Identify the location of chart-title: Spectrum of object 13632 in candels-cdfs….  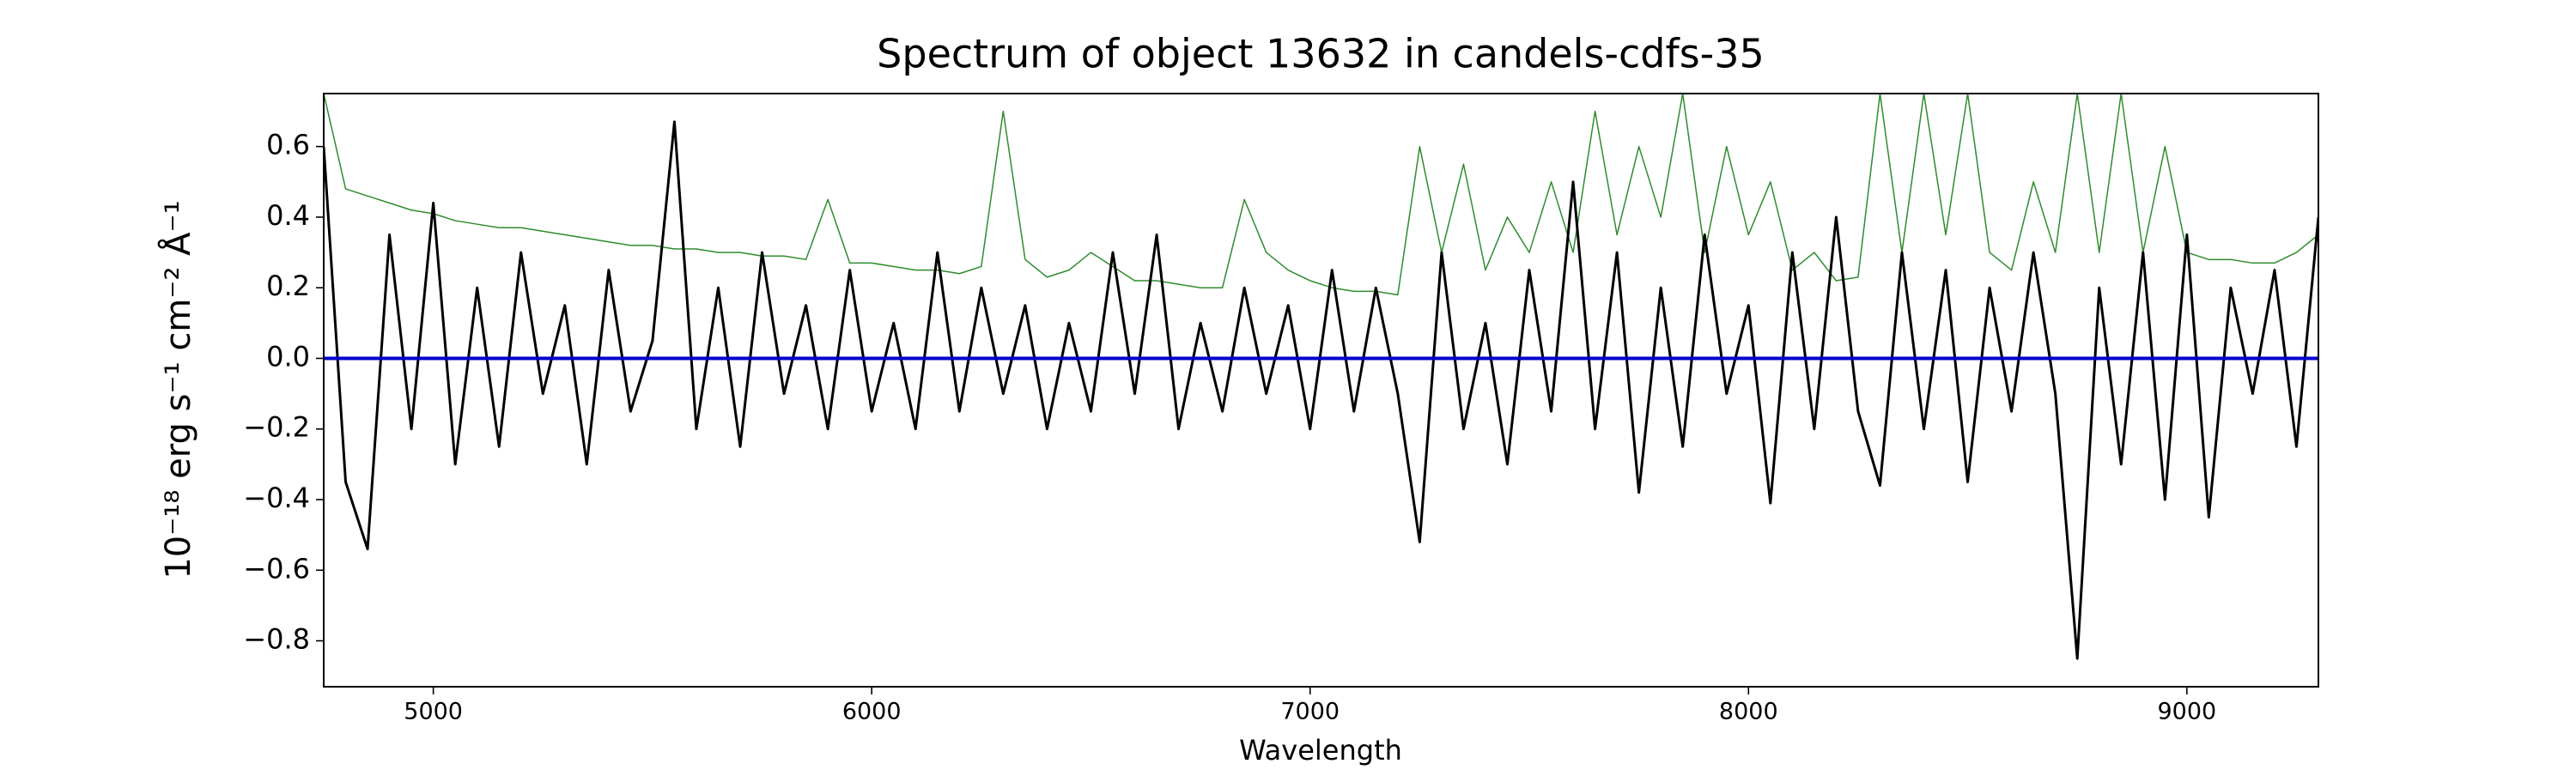
(1321, 54).